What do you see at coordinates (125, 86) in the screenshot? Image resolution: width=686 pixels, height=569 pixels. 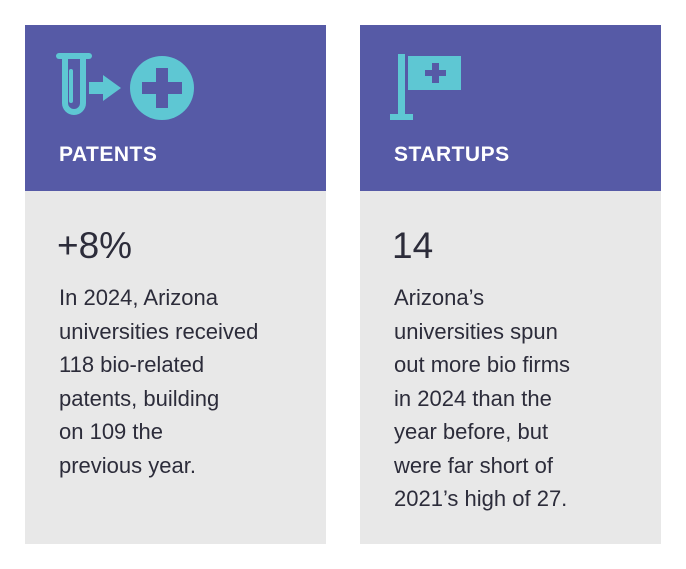 I see `test-tube-arrow-medical-cross-icon` at bounding box center [125, 86].